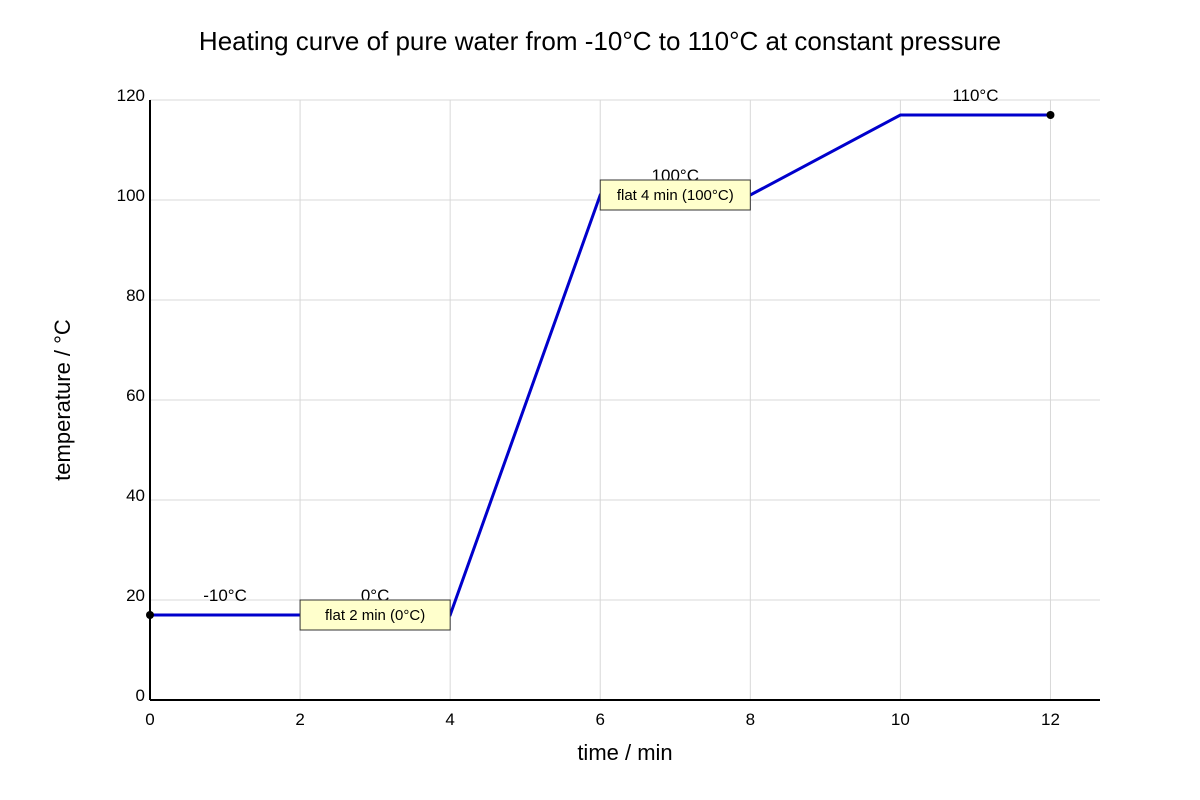  What do you see at coordinates (135, 295) in the screenshot?
I see `y-tick-label: 80` at bounding box center [135, 295].